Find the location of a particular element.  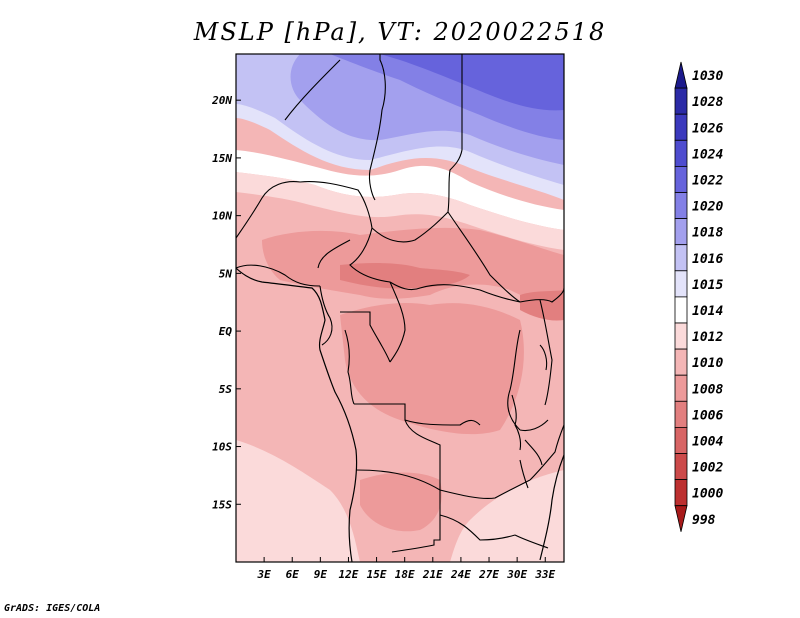

lat-tick-label: EQ is located at coordinates (226, 331).